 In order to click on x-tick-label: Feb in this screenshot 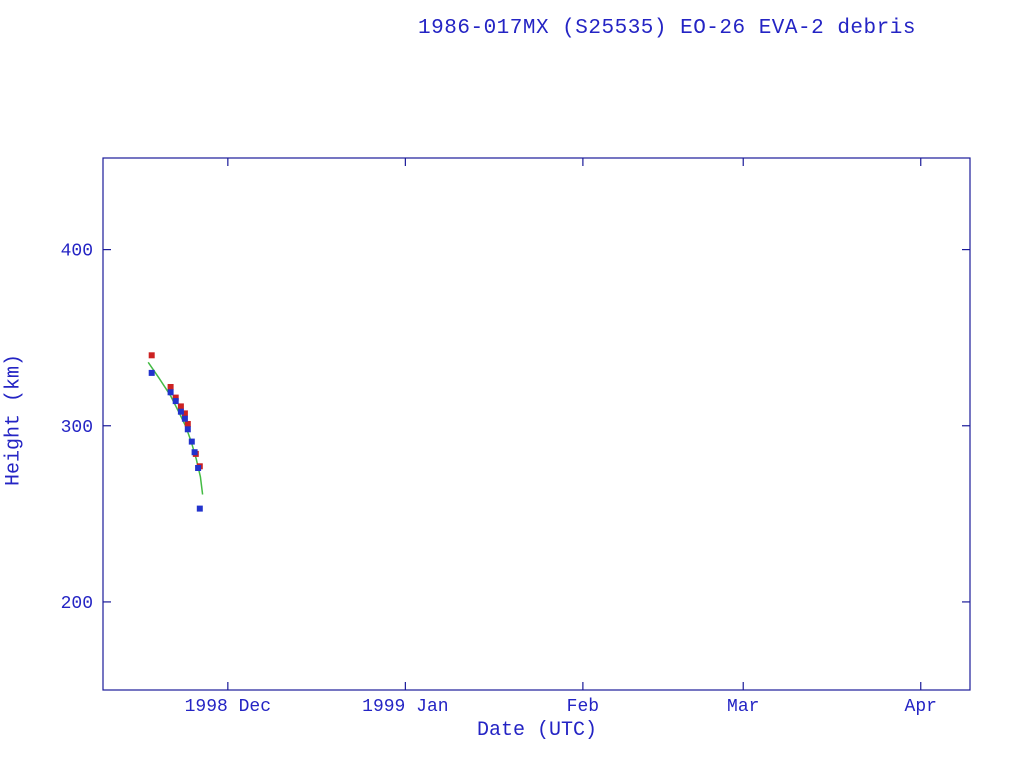, I will do `click(583, 707)`.